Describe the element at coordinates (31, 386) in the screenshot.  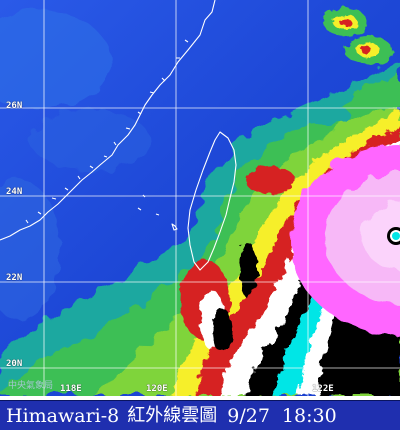
I see `cwb-watermark: 中央氣象局` at that location.